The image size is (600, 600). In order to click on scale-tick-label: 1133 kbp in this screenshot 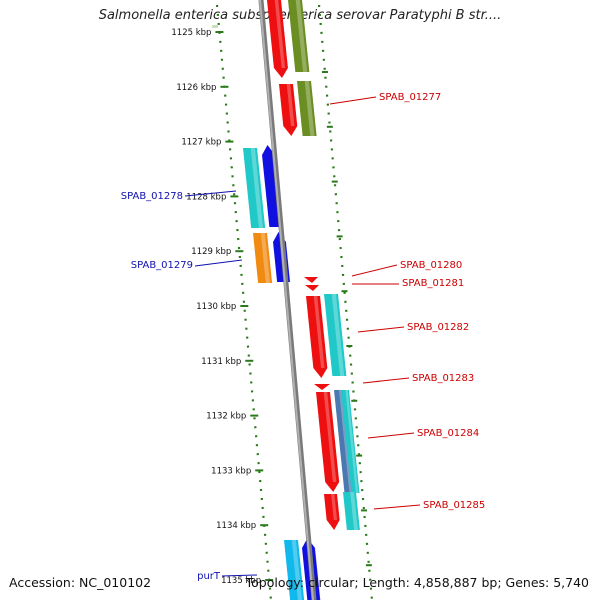, I will do `click(231, 471)`.